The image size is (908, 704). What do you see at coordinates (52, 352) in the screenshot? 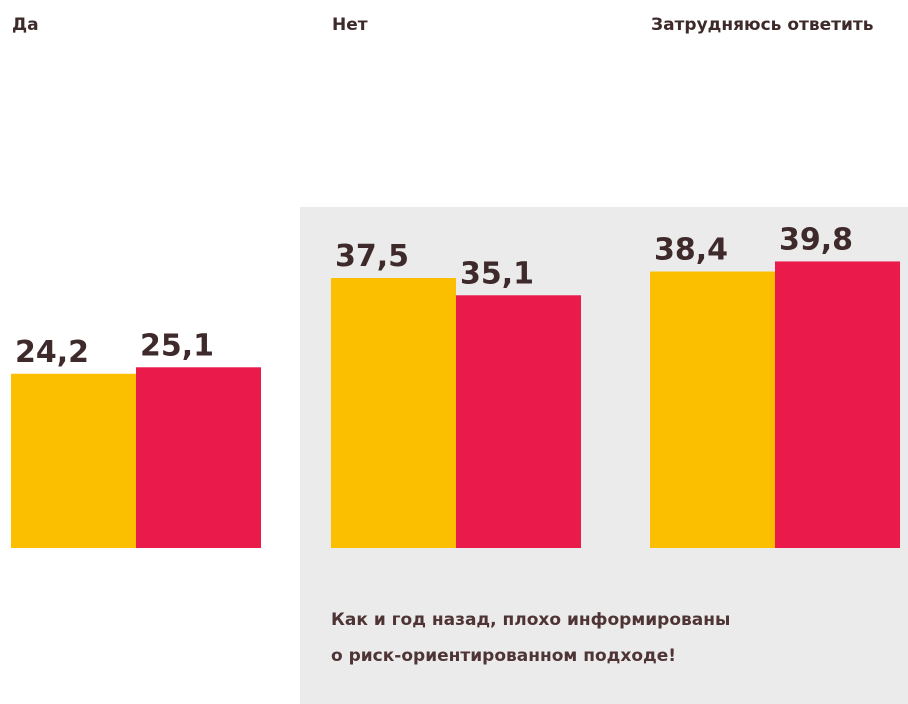
I see `value-label: 24,2` at bounding box center [52, 352].